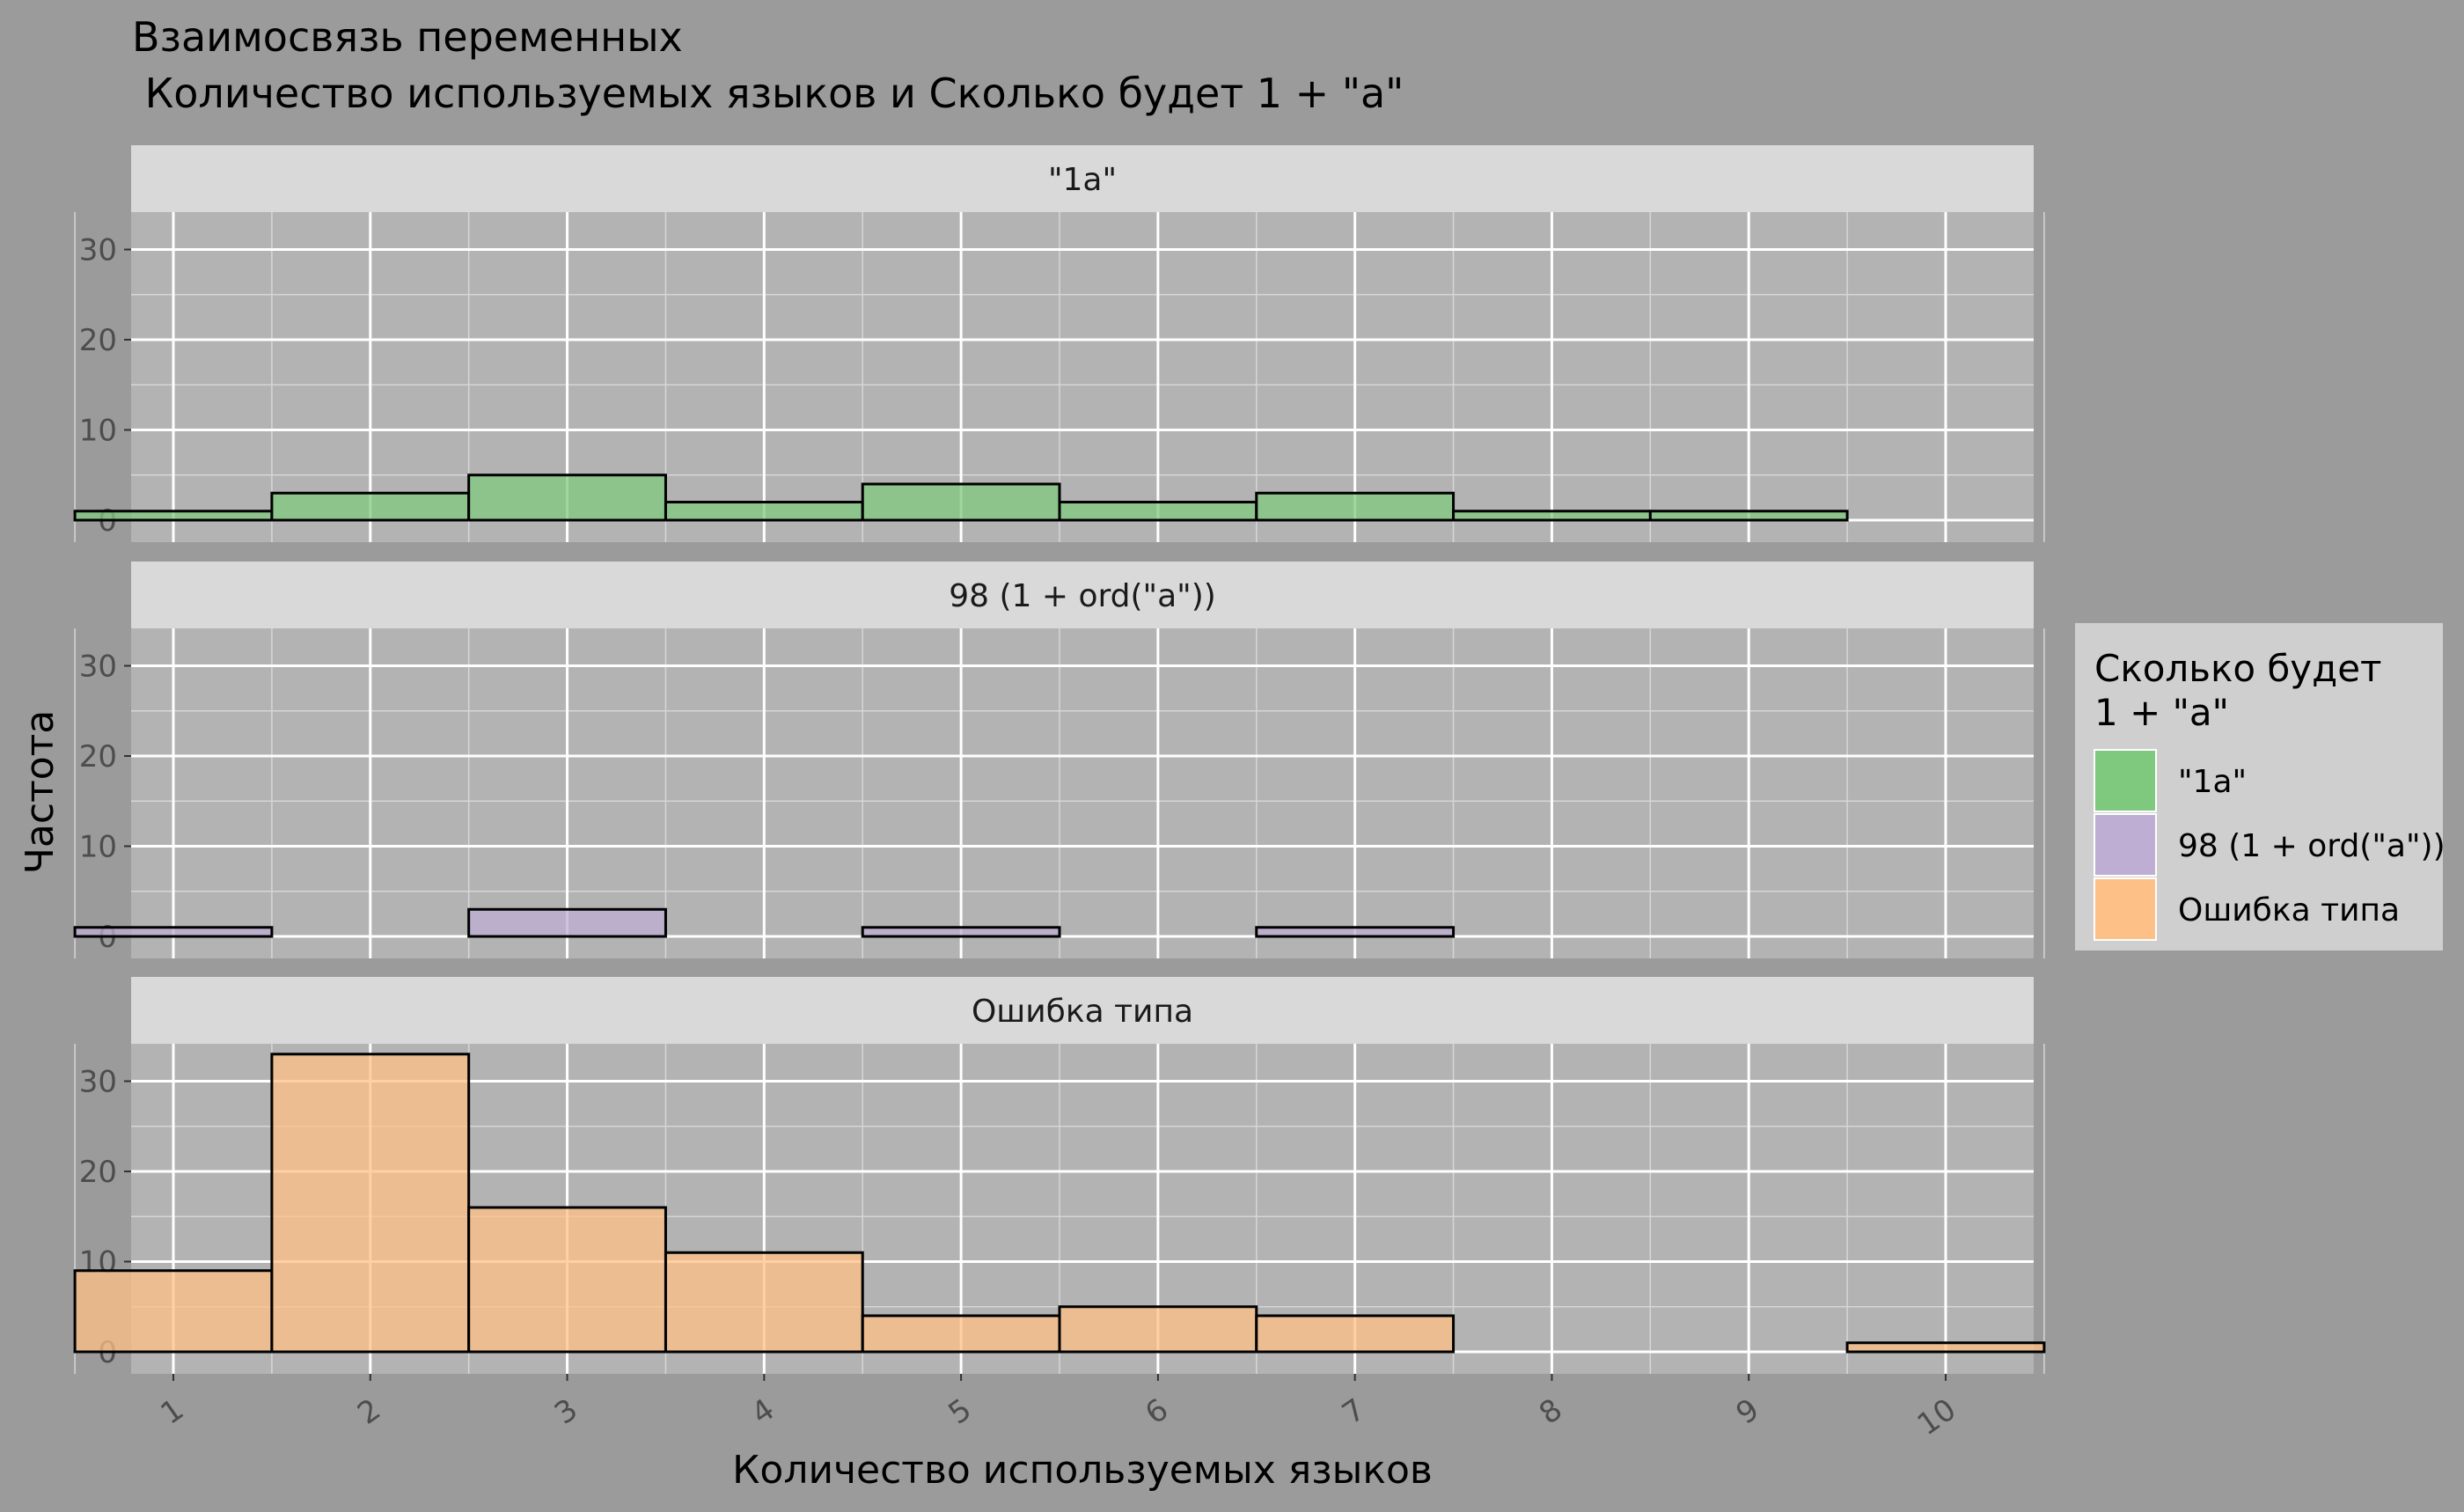 The image size is (2464, 1512). Describe the element at coordinates (2161, 713) in the screenshot. I see `legend-title-line2: 1 + "a"` at that location.